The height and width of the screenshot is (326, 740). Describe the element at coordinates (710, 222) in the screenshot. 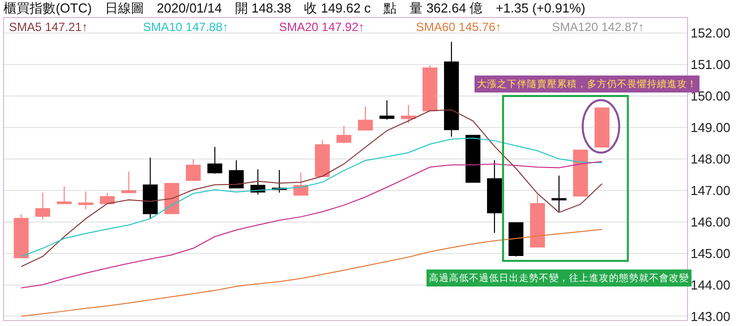

I see `y-tick-label: 146.00` at that location.